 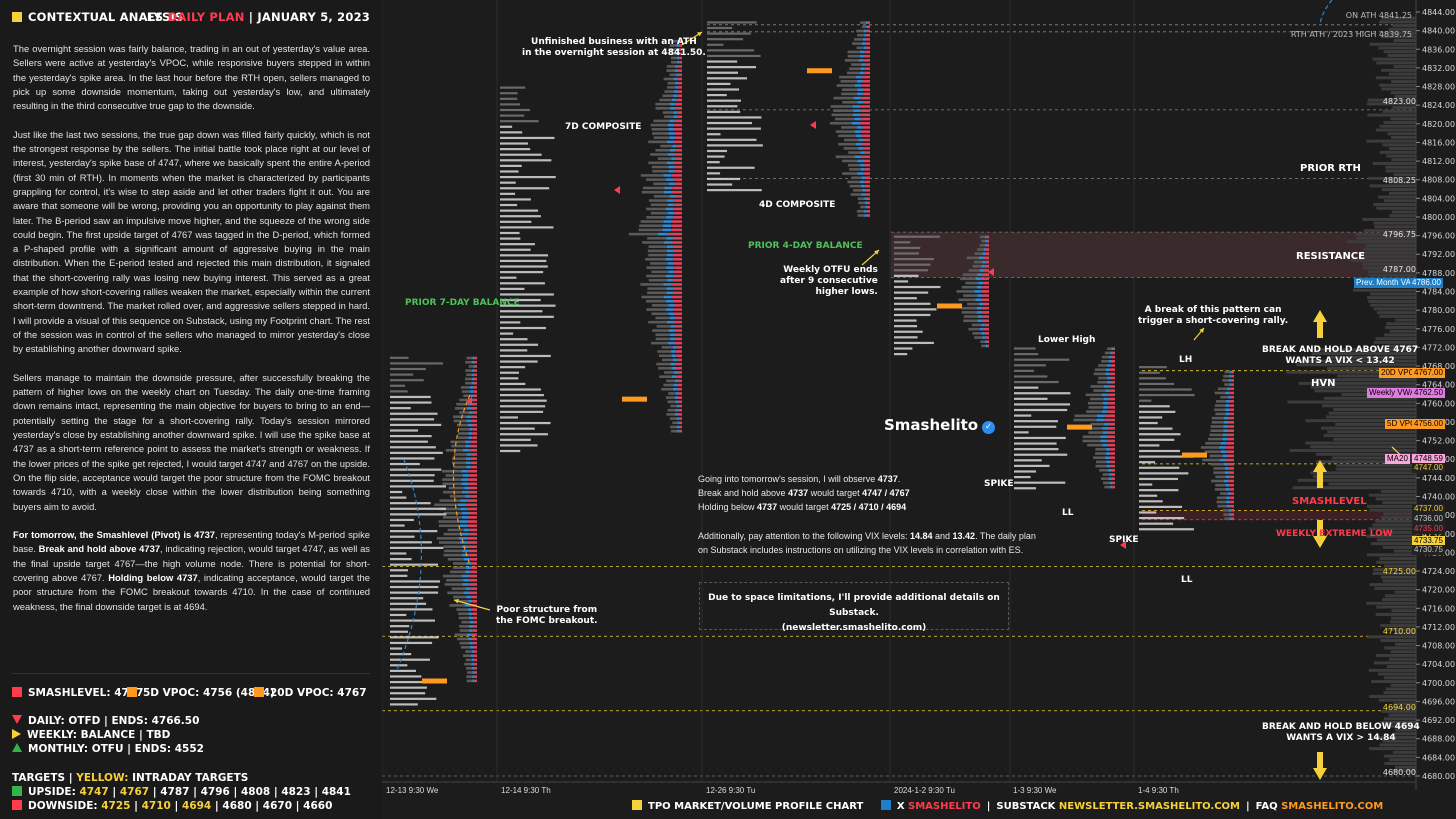 What do you see at coordinates (603, 127) in the screenshot?
I see `label-7d-composite: 7D COMPOSITE` at bounding box center [603, 127].